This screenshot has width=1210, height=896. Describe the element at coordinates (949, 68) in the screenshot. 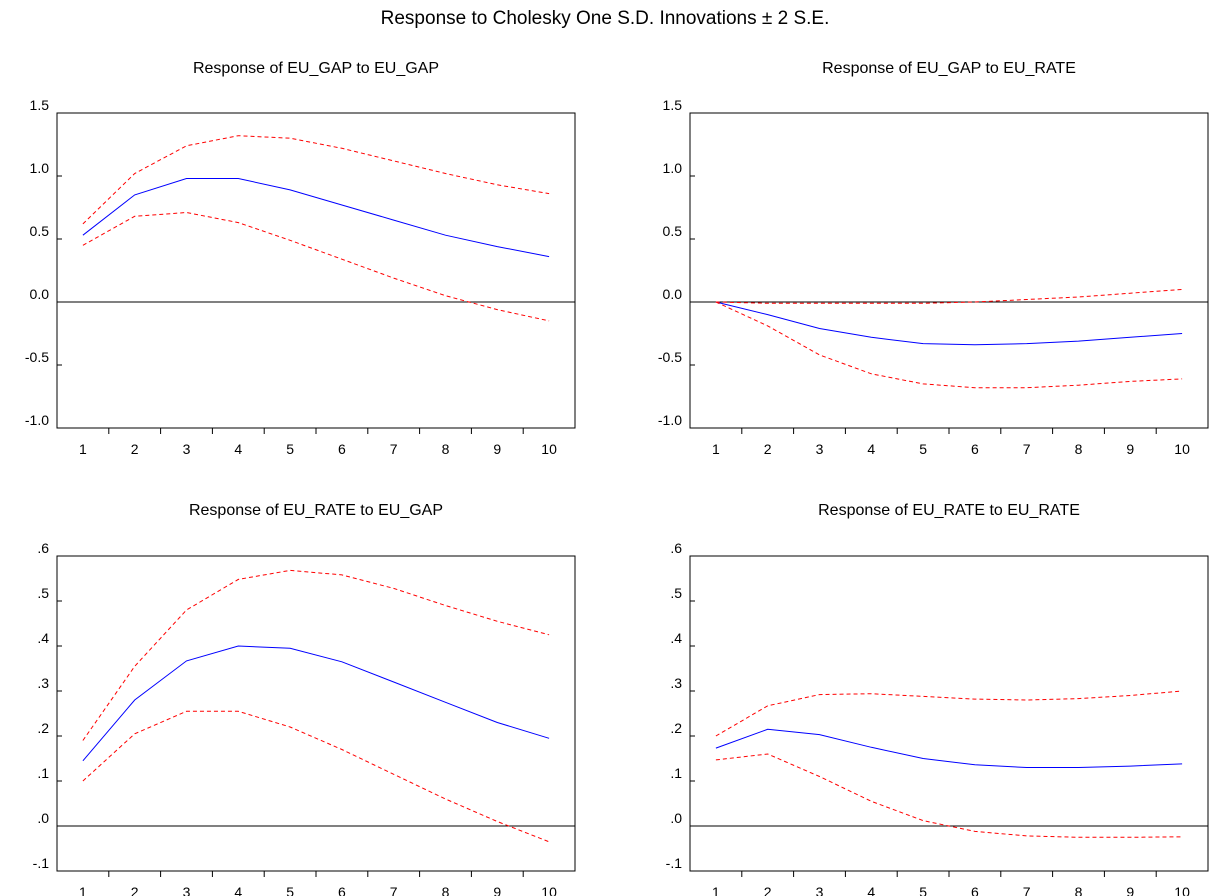

I see `panel-title: Response of EU_GAP to EU_RATE` at that location.